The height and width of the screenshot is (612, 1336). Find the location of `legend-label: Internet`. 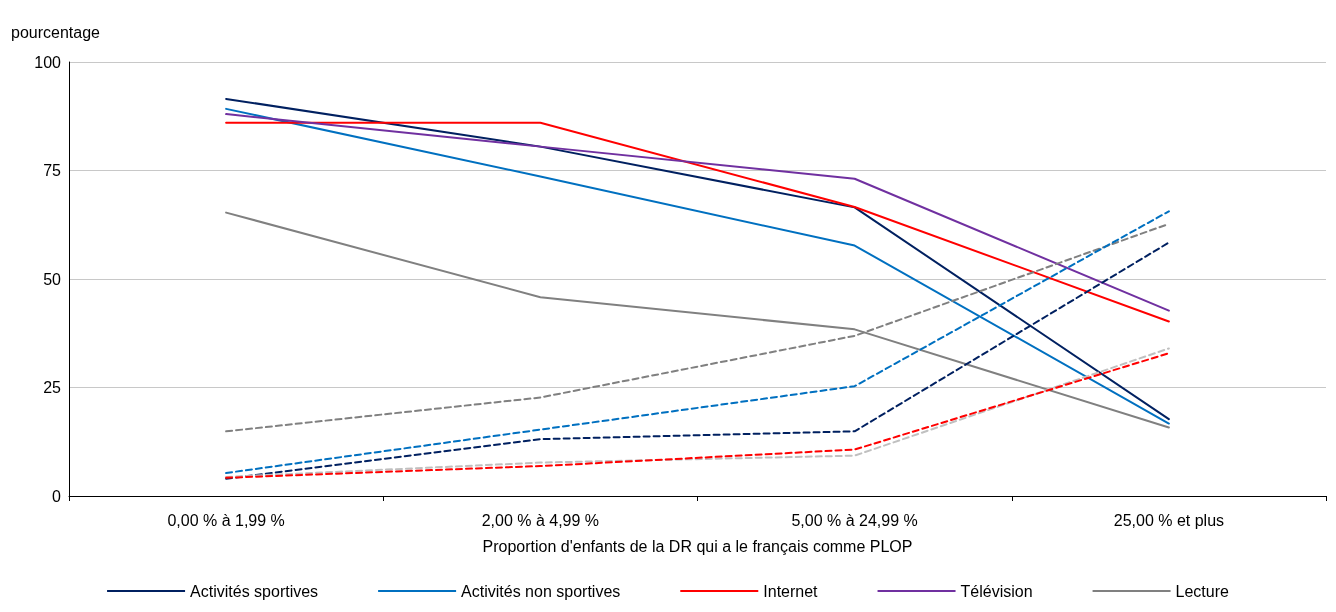

legend-label: Internet is located at coordinates (791, 591).